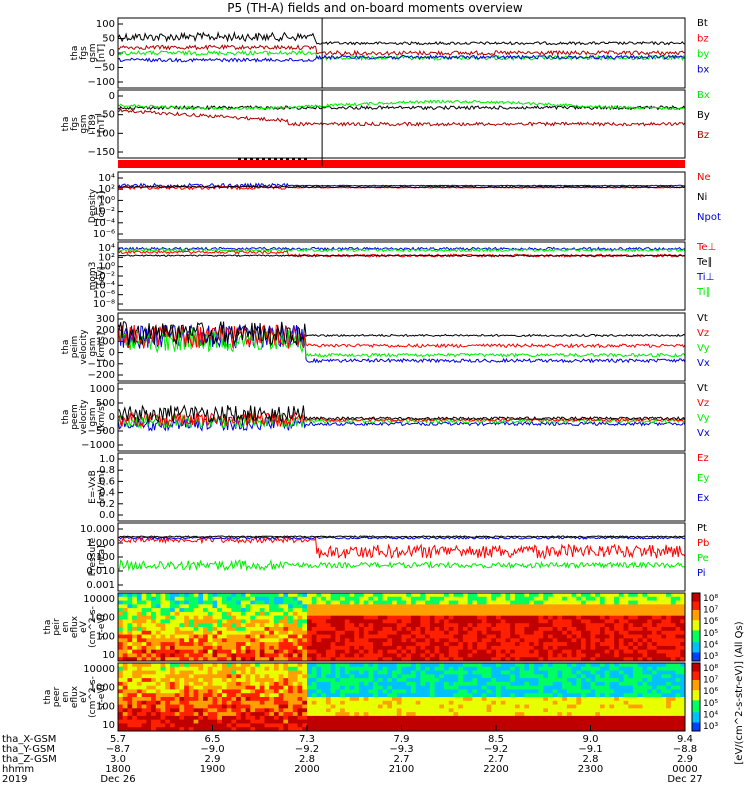 The height and width of the screenshot is (800, 750). What do you see at coordinates (117, 779) in the screenshot?
I see `x-tick-label: Dec 26` at bounding box center [117, 779].